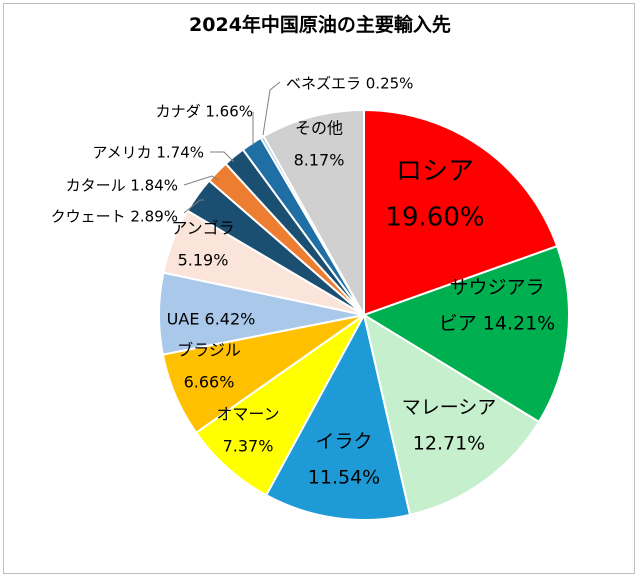 The image size is (640, 579). Describe the element at coordinates (247, 414) in the screenshot. I see `slice-label-5-line-1: オマーン` at that location.